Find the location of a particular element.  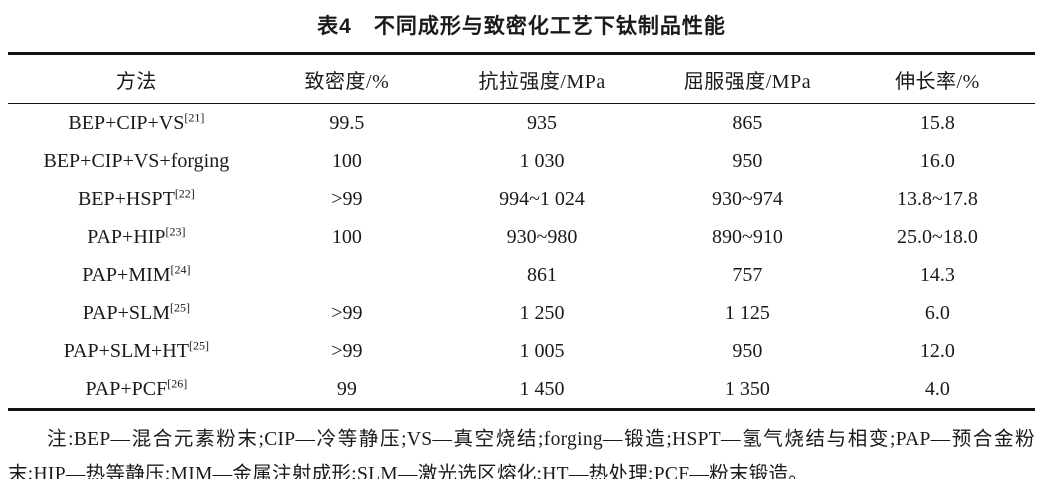

citation-ref: [23] is located at coordinates (175, 230).